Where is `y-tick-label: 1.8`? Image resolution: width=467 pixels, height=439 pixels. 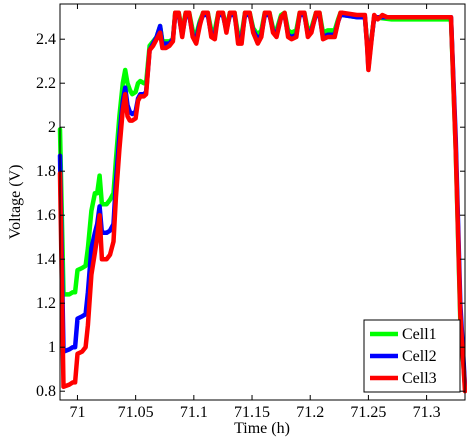
y-tick-label: 1.8 is located at coordinates (46, 171).